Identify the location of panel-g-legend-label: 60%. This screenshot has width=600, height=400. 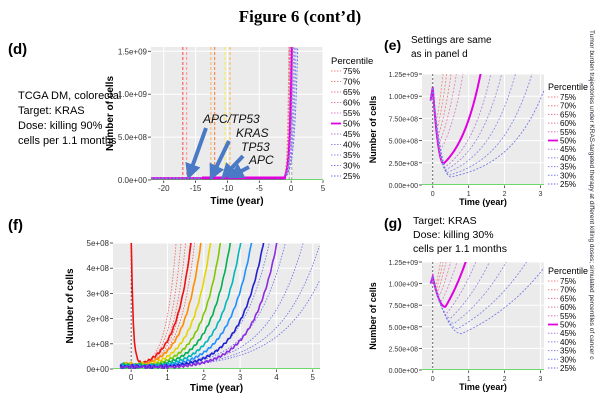
(568, 307).